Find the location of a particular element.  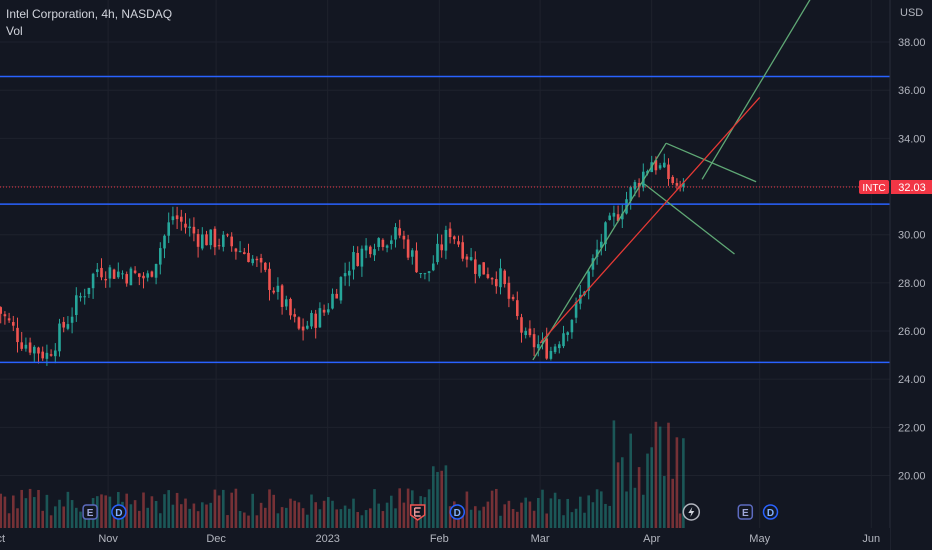

news-marker is located at coordinates (691, 512).